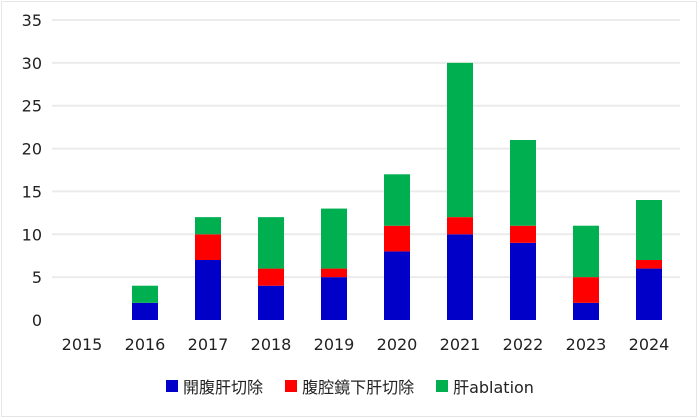 This screenshot has width=700, height=420. I want to click on legend-item: 腹腔鏡下肝切除, so click(349, 386).